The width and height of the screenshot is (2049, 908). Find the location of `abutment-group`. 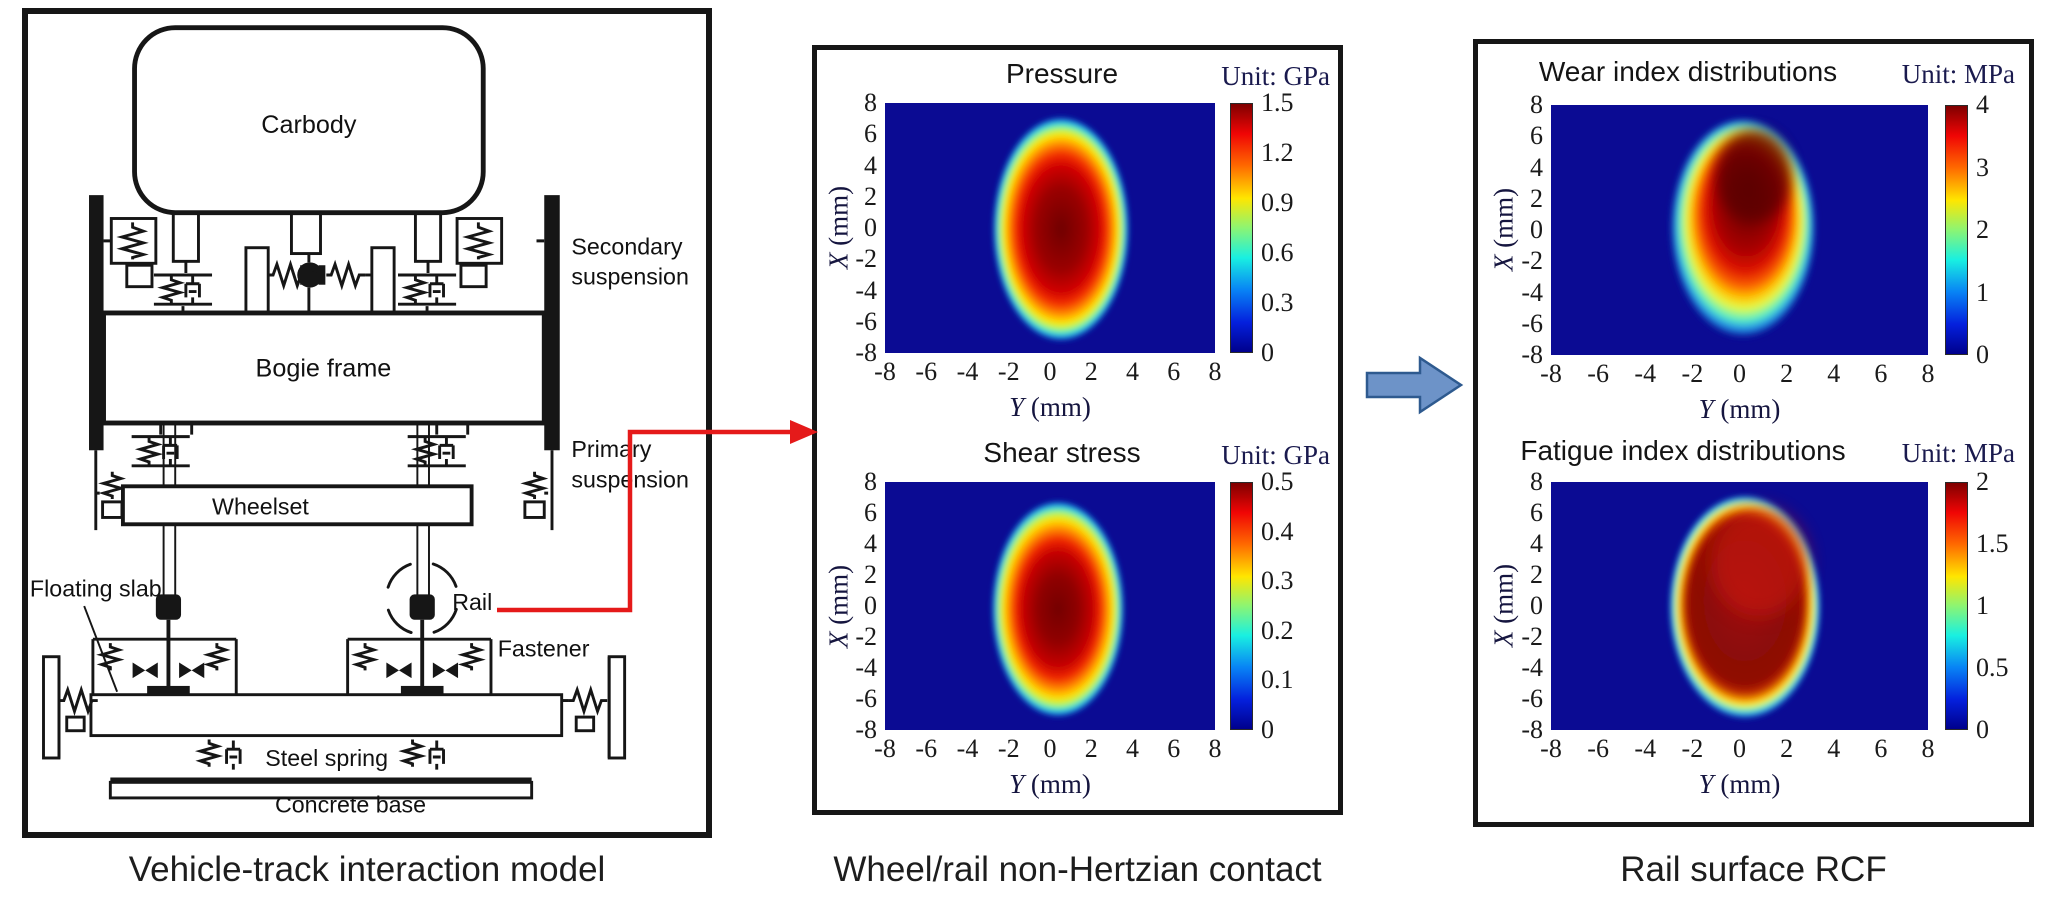

abutment-group is located at coordinates (334, 707).